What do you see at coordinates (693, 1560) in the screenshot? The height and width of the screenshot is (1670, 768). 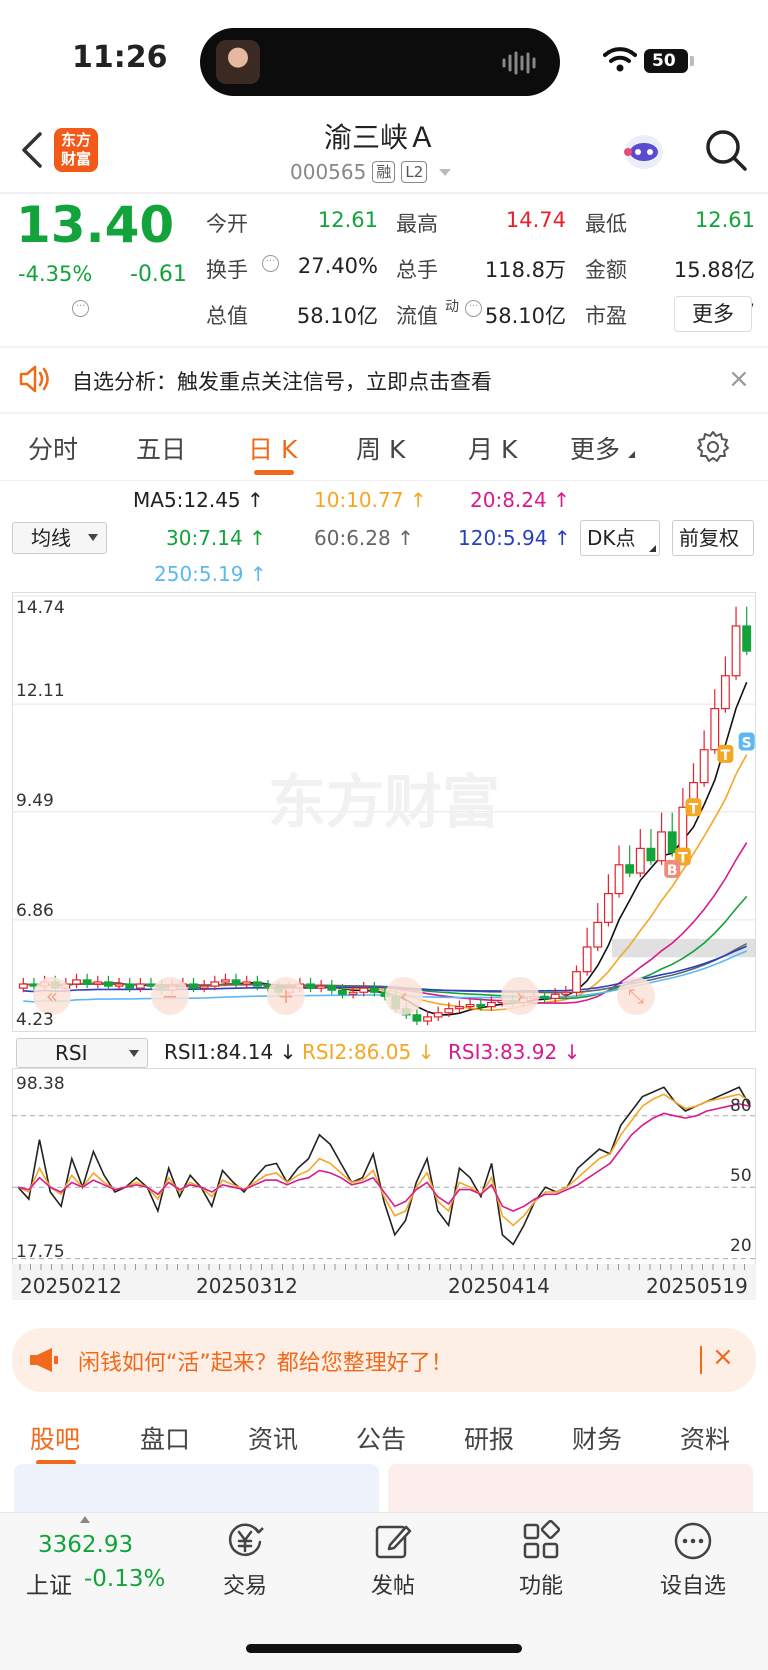 I see `add-watchlist-button: 设自选` at bounding box center [693, 1560].